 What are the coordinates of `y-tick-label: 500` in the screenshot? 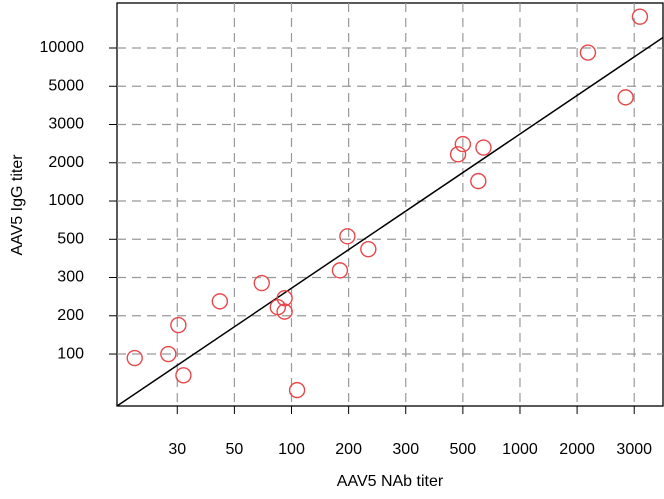 It's located at (70, 238).